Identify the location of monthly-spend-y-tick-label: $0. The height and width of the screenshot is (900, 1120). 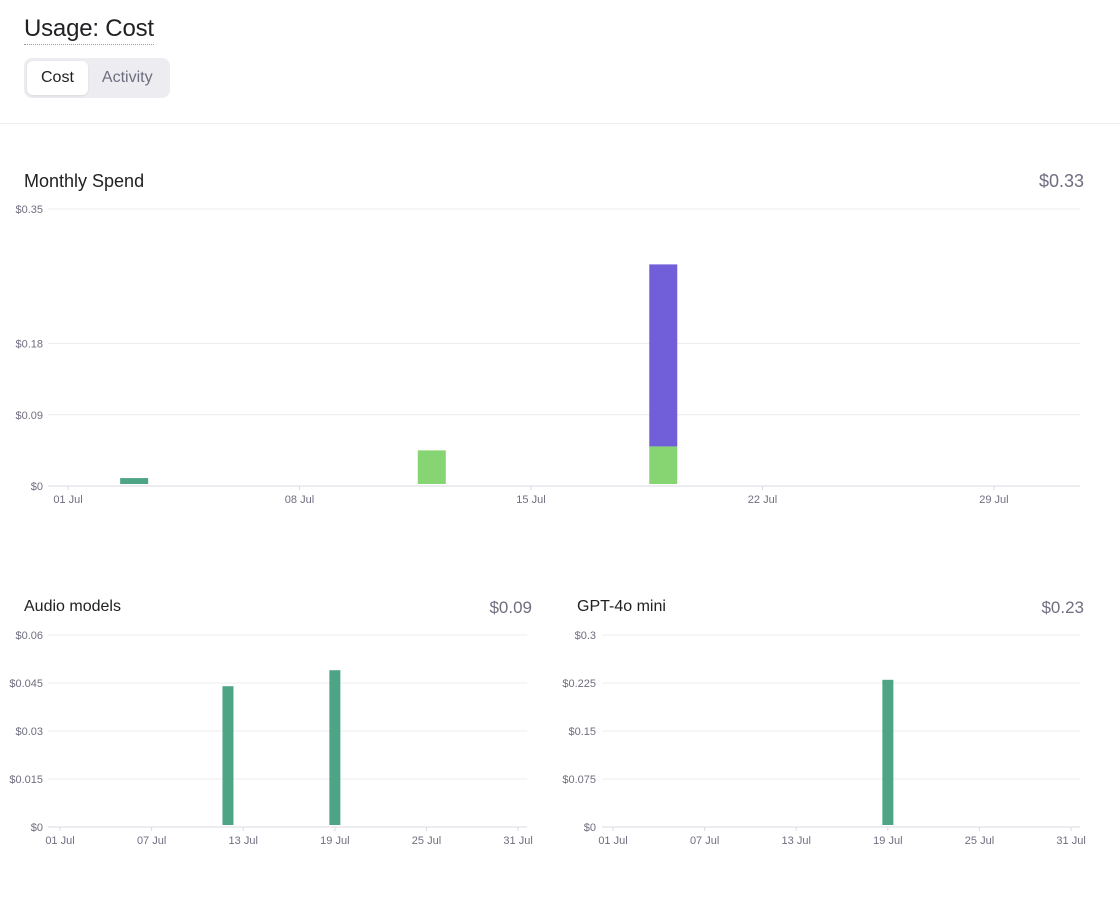
(37, 487).